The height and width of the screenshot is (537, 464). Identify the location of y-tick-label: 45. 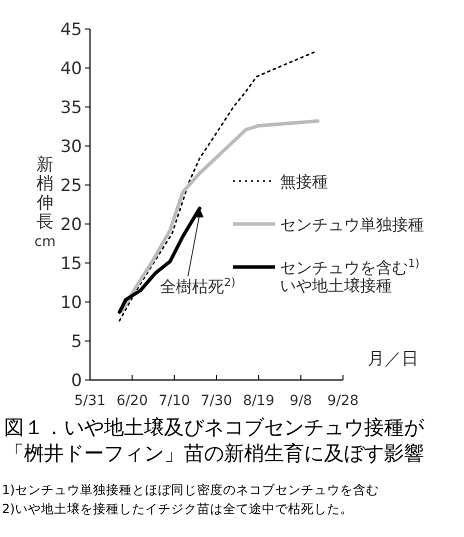
(71, 30).